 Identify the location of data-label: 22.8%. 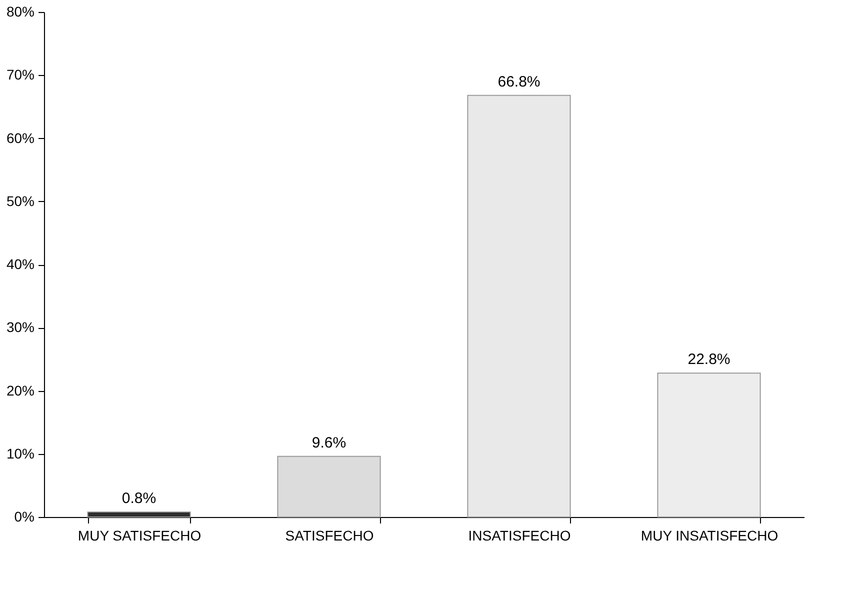
(709, 359).